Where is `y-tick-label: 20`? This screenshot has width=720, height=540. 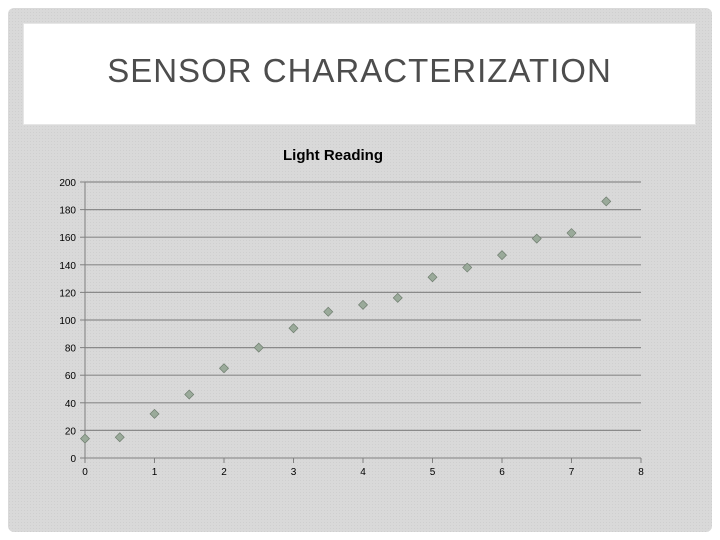
y-tick-label: 20 is located at coordinates (71, 431).